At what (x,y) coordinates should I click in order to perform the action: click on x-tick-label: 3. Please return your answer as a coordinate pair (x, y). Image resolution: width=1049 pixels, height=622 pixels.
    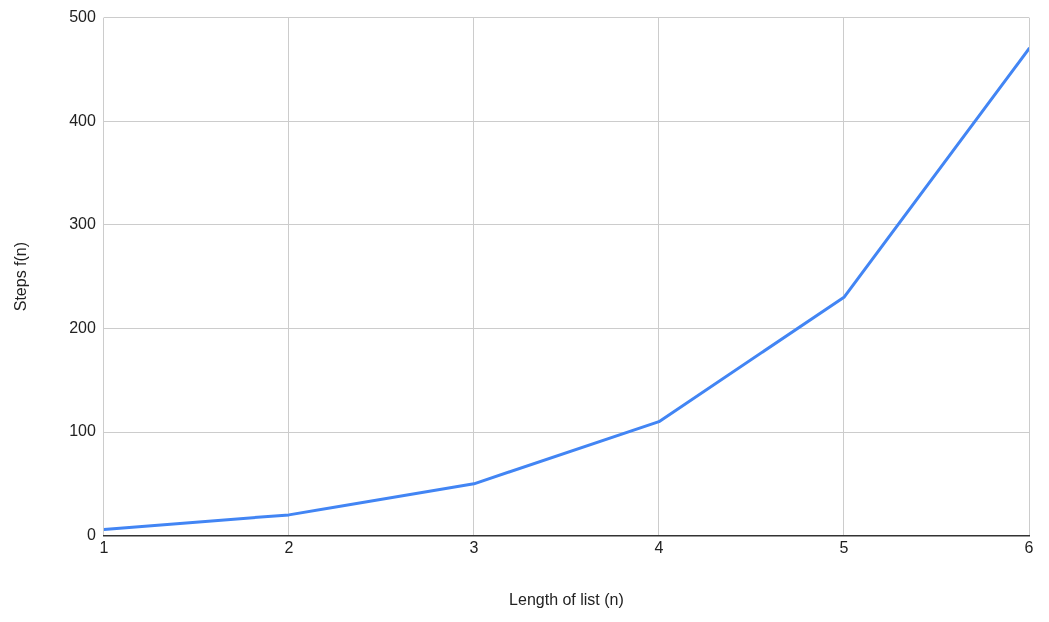
    Looking at the image, I should click on (474, 547).